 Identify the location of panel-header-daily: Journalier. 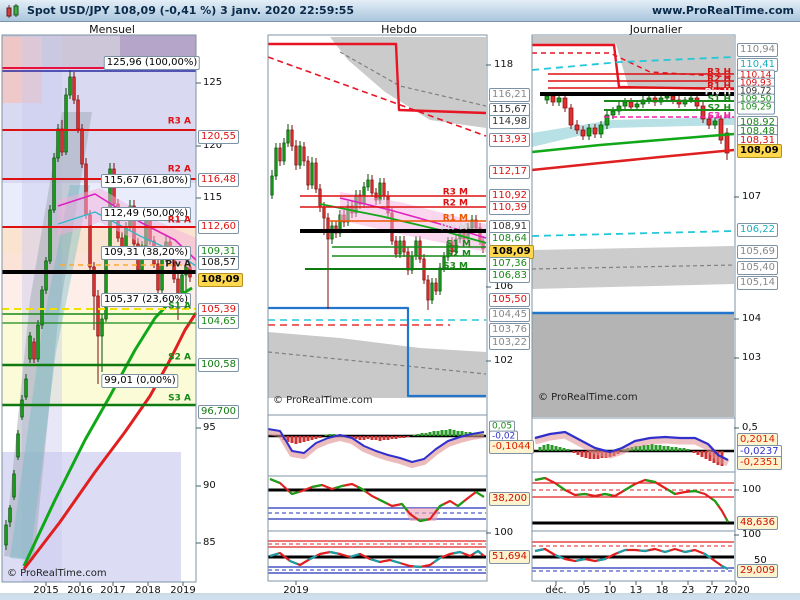
(656, 29).